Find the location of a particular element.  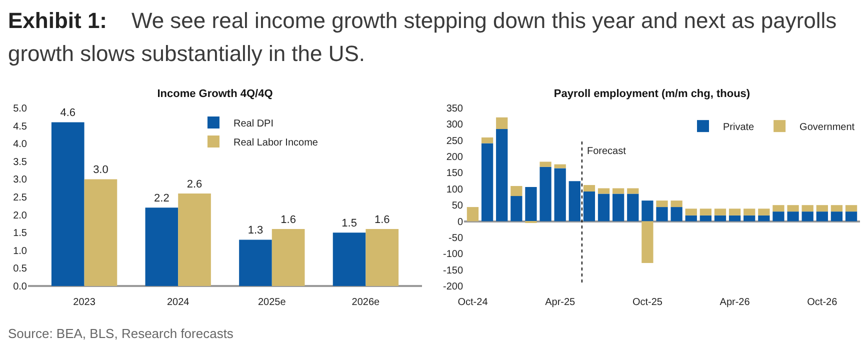

y-tick-label: 0.0 is located at coordinates (20, 287).